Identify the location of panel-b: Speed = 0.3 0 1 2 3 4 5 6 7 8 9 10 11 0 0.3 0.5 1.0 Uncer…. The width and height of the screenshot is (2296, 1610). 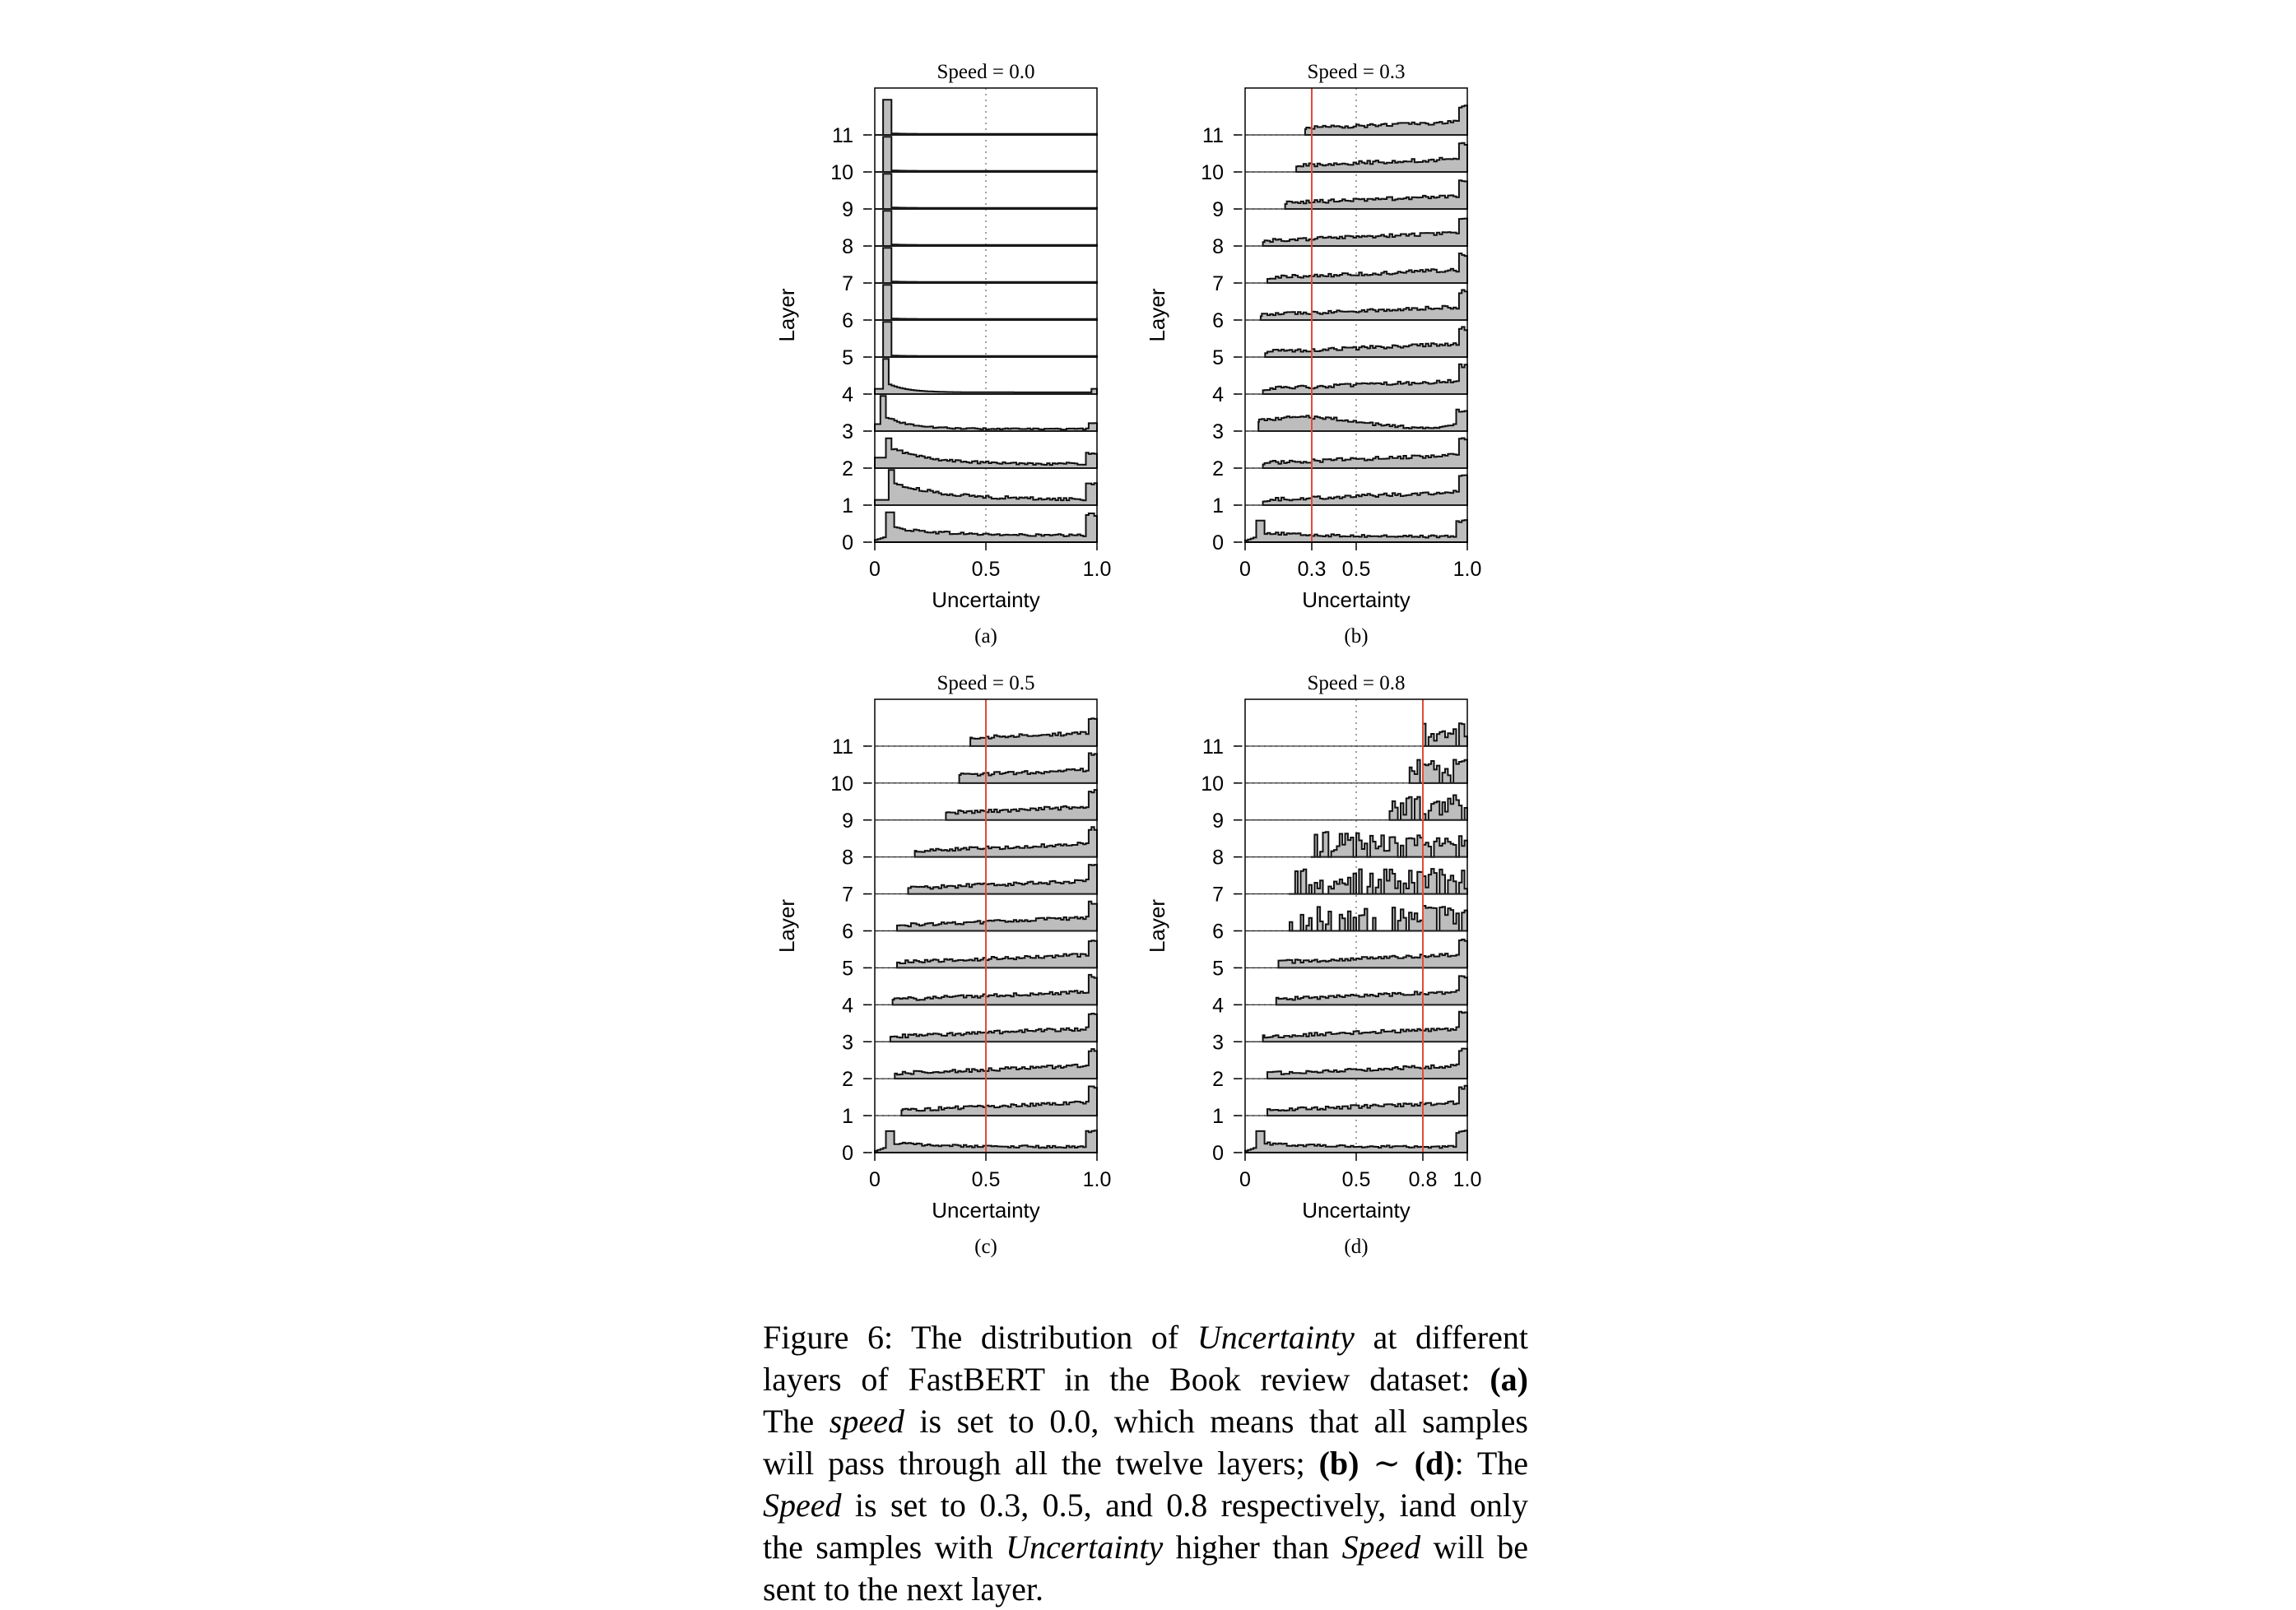
(1313, 354).